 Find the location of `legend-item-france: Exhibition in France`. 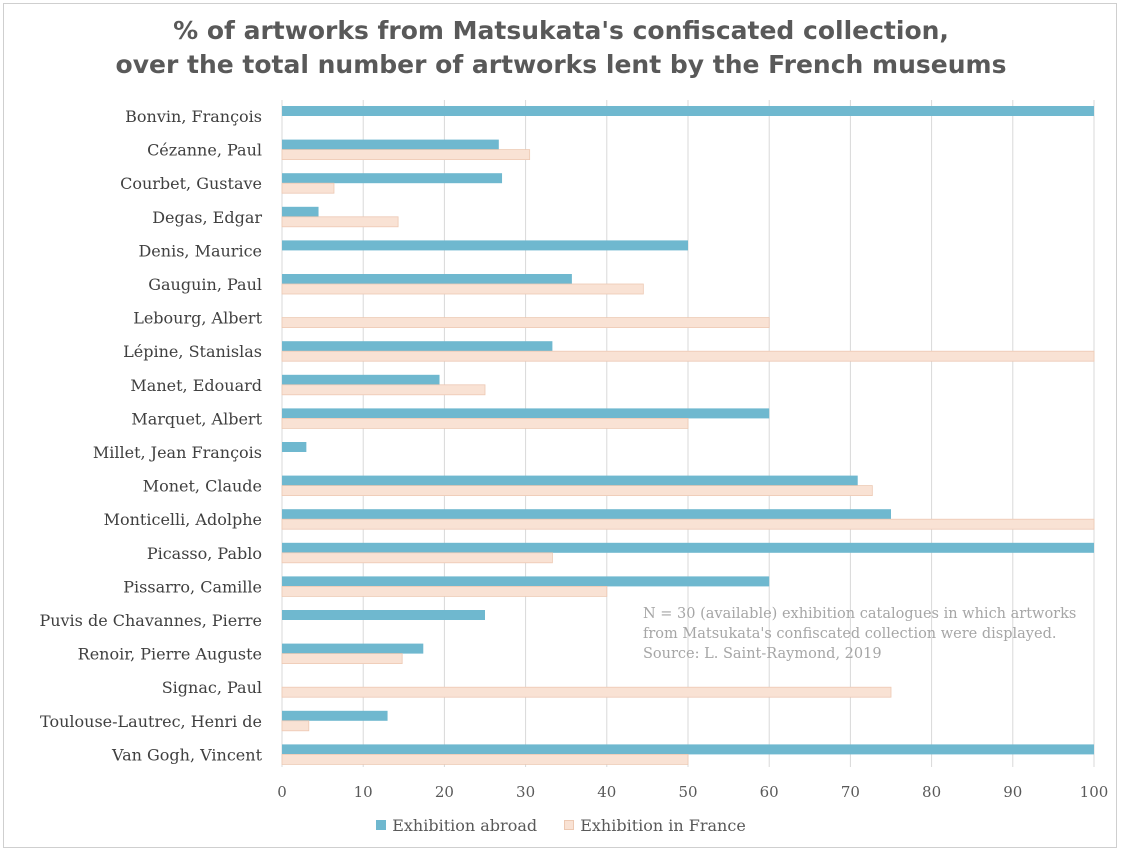

legend-item-france: Exhibition in France is located at coordinates (655, 825).